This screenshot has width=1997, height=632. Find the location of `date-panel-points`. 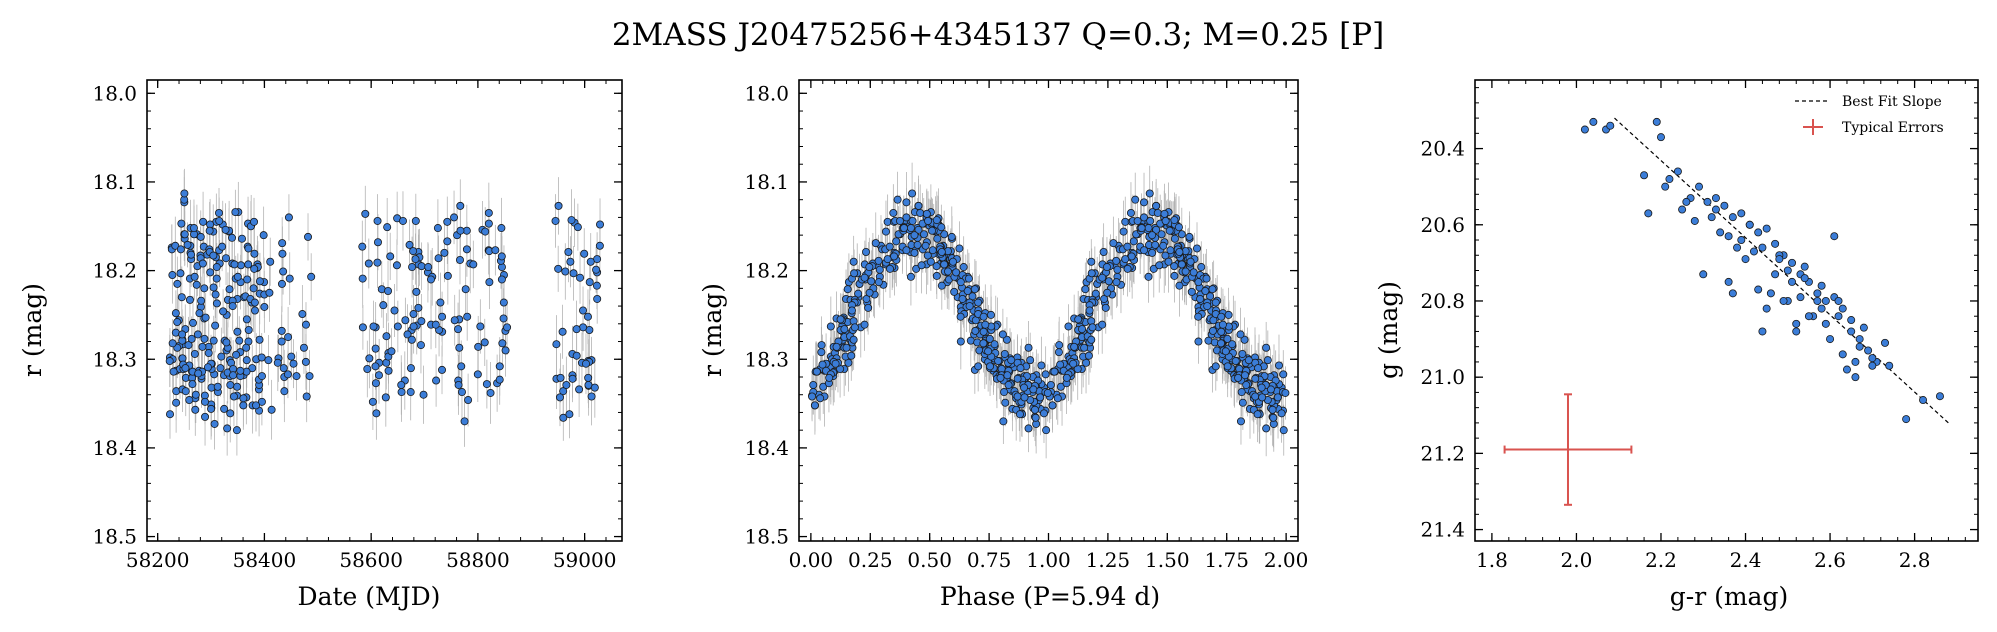

date-panel-points is located at coordinates (385, 312).